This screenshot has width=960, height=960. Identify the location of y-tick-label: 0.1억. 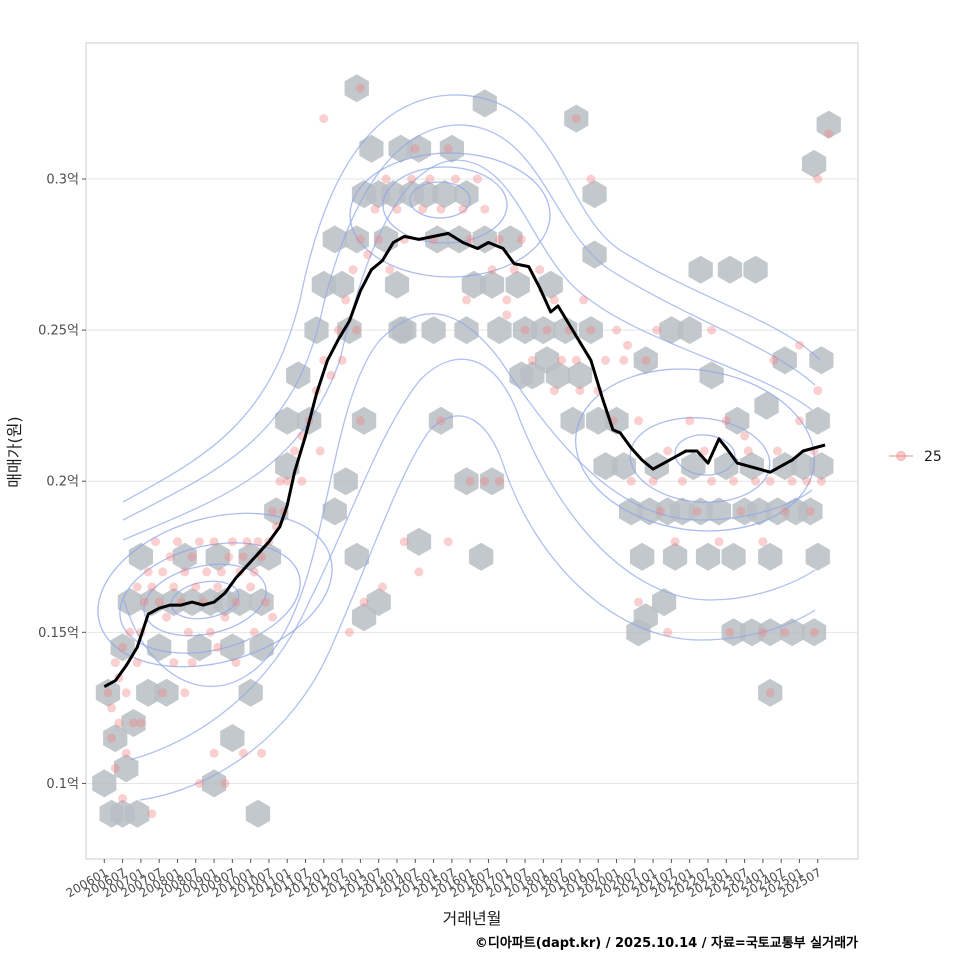
(62, 784).